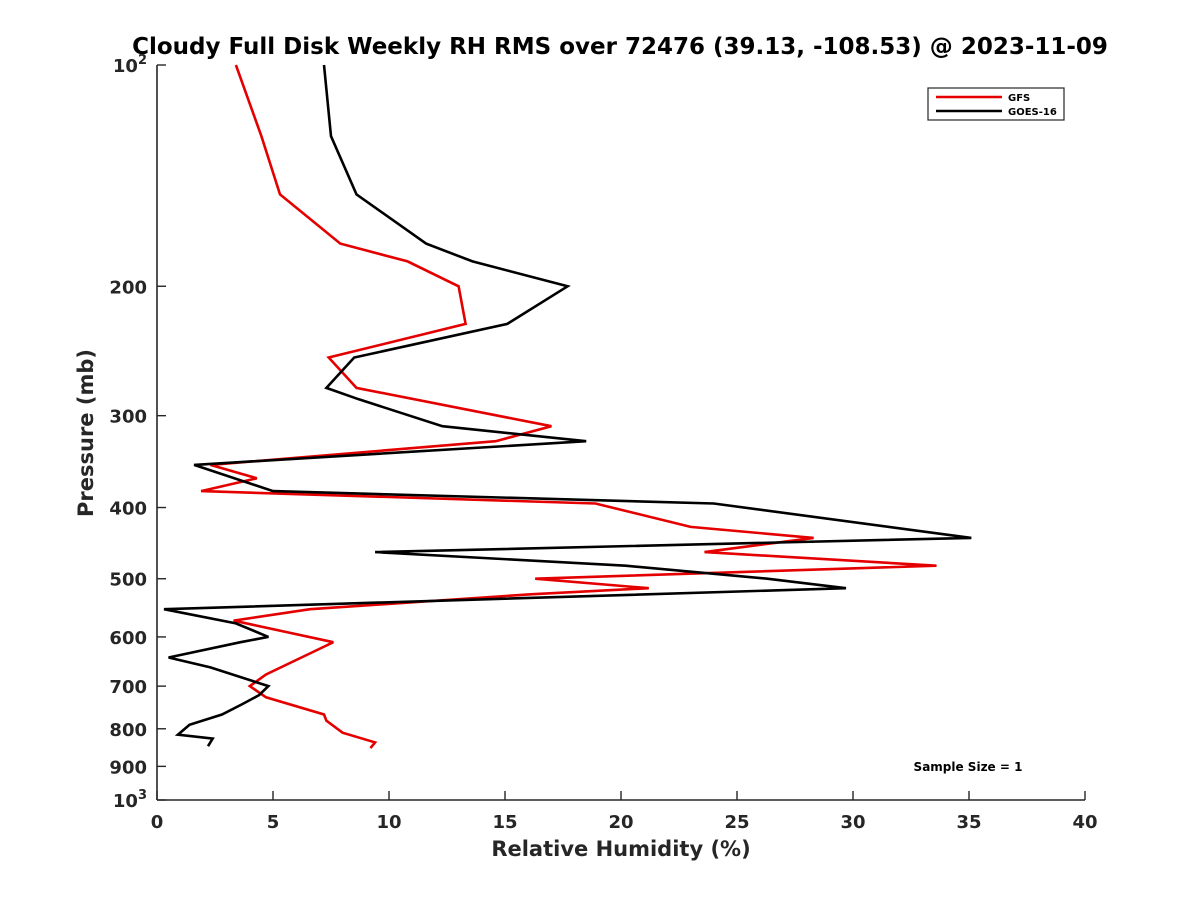  I want to click on y-tick-label: 600, so click(128, 638).